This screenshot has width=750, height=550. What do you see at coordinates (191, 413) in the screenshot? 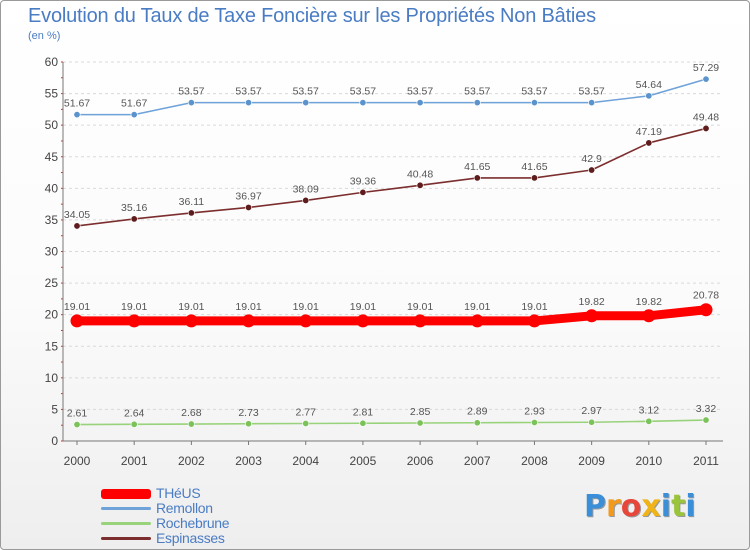
I see `data-label: 2.68` at bounding box center [191, 413].